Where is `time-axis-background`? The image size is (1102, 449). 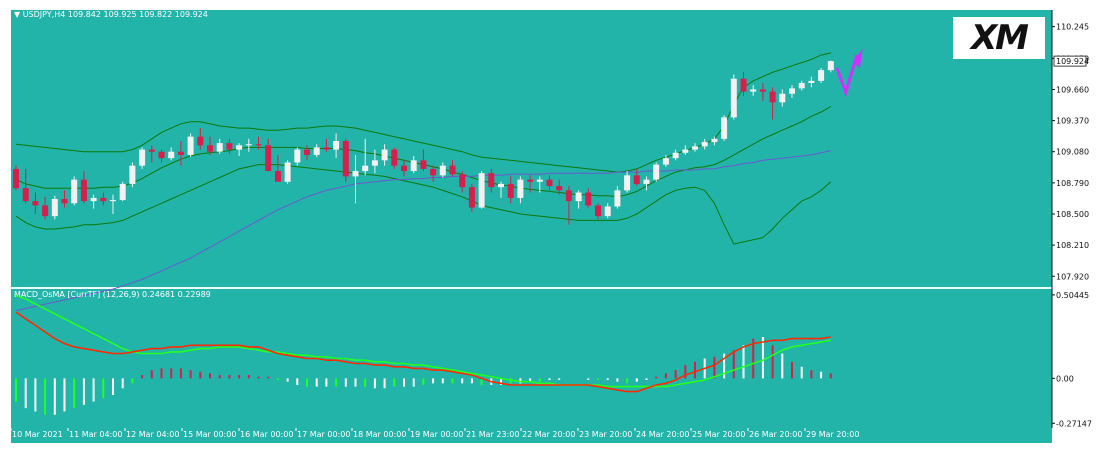 time-axis-background is located at coordinates (531, 435).